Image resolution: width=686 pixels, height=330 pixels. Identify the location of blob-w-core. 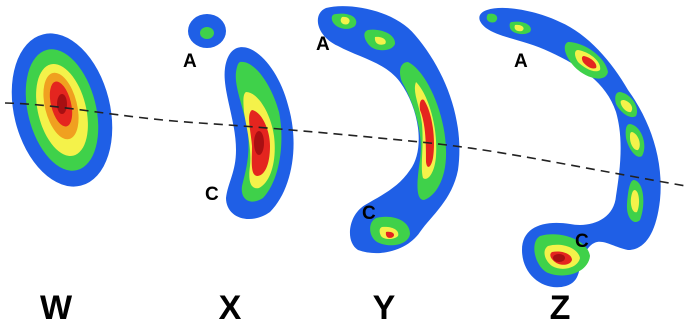
(62, 104).